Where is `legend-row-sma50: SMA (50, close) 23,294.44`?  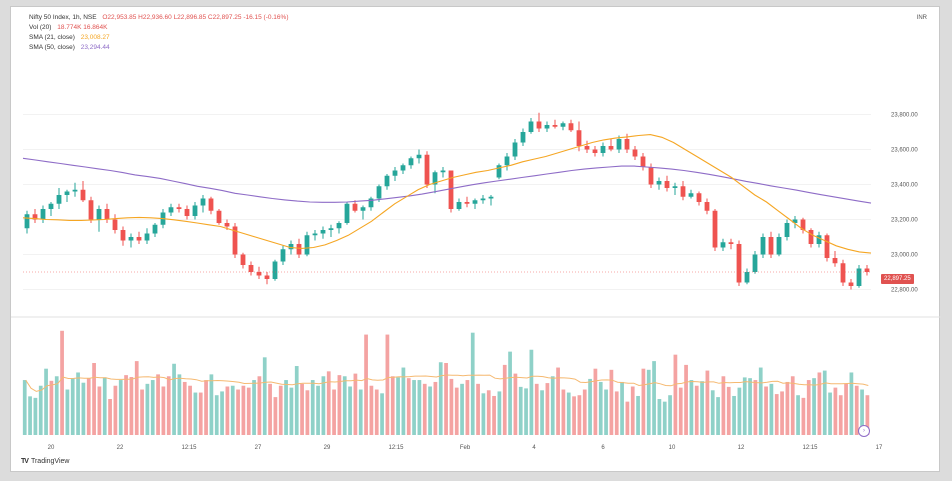 legend-row-sma50: SMA (50, close) 23,294.44 is located at coordinates (159, 48).